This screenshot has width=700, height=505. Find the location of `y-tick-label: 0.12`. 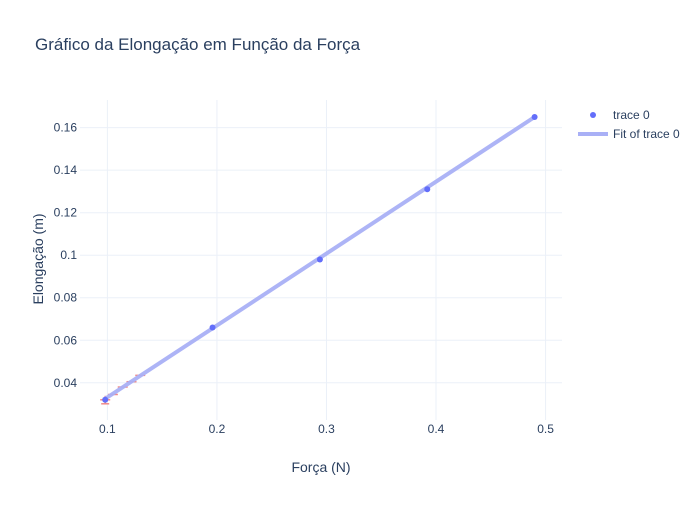

y-tick-label: 0.12 is located at coordinates (66, 213).